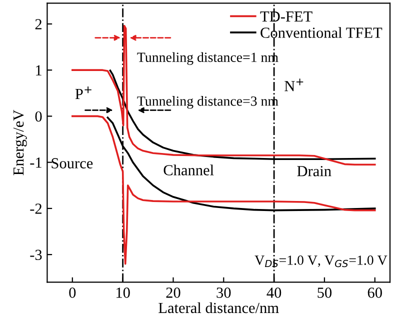 This screenshot has height=320, width=400. What do you see at coordinates (36, 255) in the screenshot?
I see `y-tick-label: -3` at bounding box center [36, 255].